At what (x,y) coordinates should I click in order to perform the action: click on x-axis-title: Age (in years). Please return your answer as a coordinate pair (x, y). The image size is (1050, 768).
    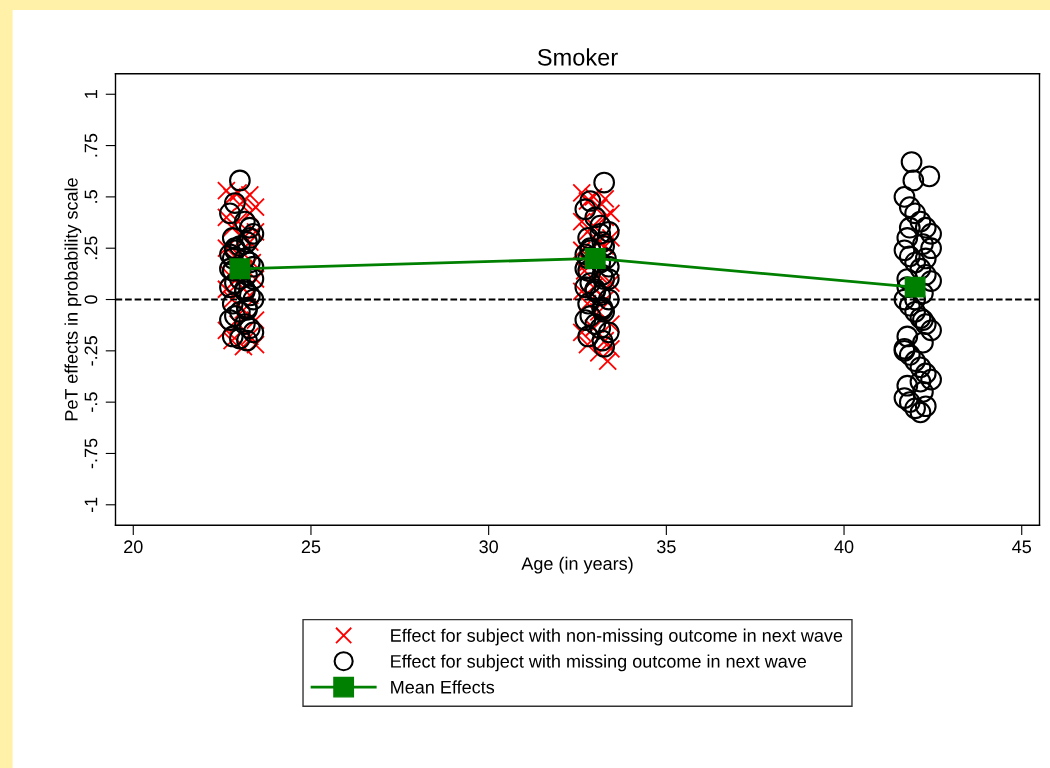
    Looking at the image, I should click on (577, 565).